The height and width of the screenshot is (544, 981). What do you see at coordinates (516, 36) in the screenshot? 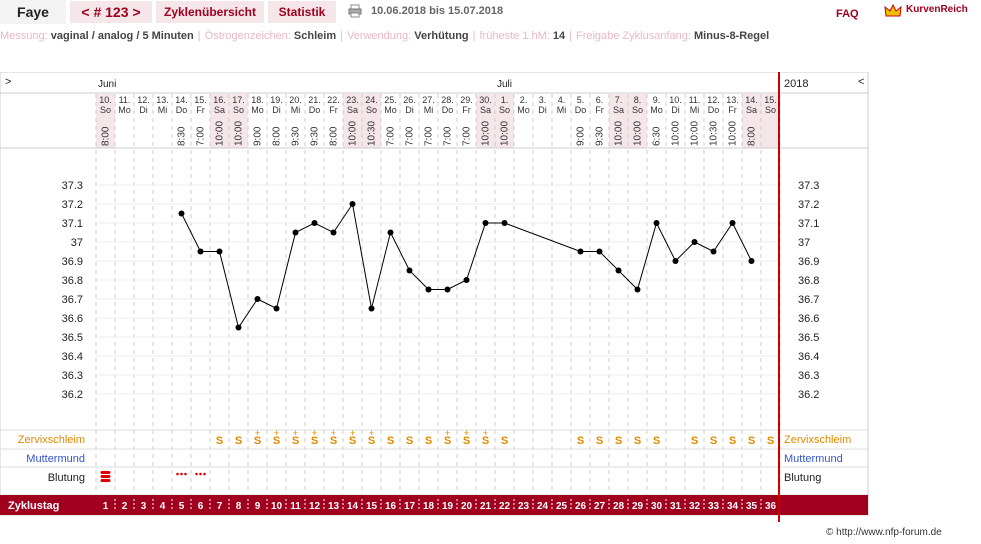
I see `info-label: früheste 1.hM:` at bounding box center [516, 36].